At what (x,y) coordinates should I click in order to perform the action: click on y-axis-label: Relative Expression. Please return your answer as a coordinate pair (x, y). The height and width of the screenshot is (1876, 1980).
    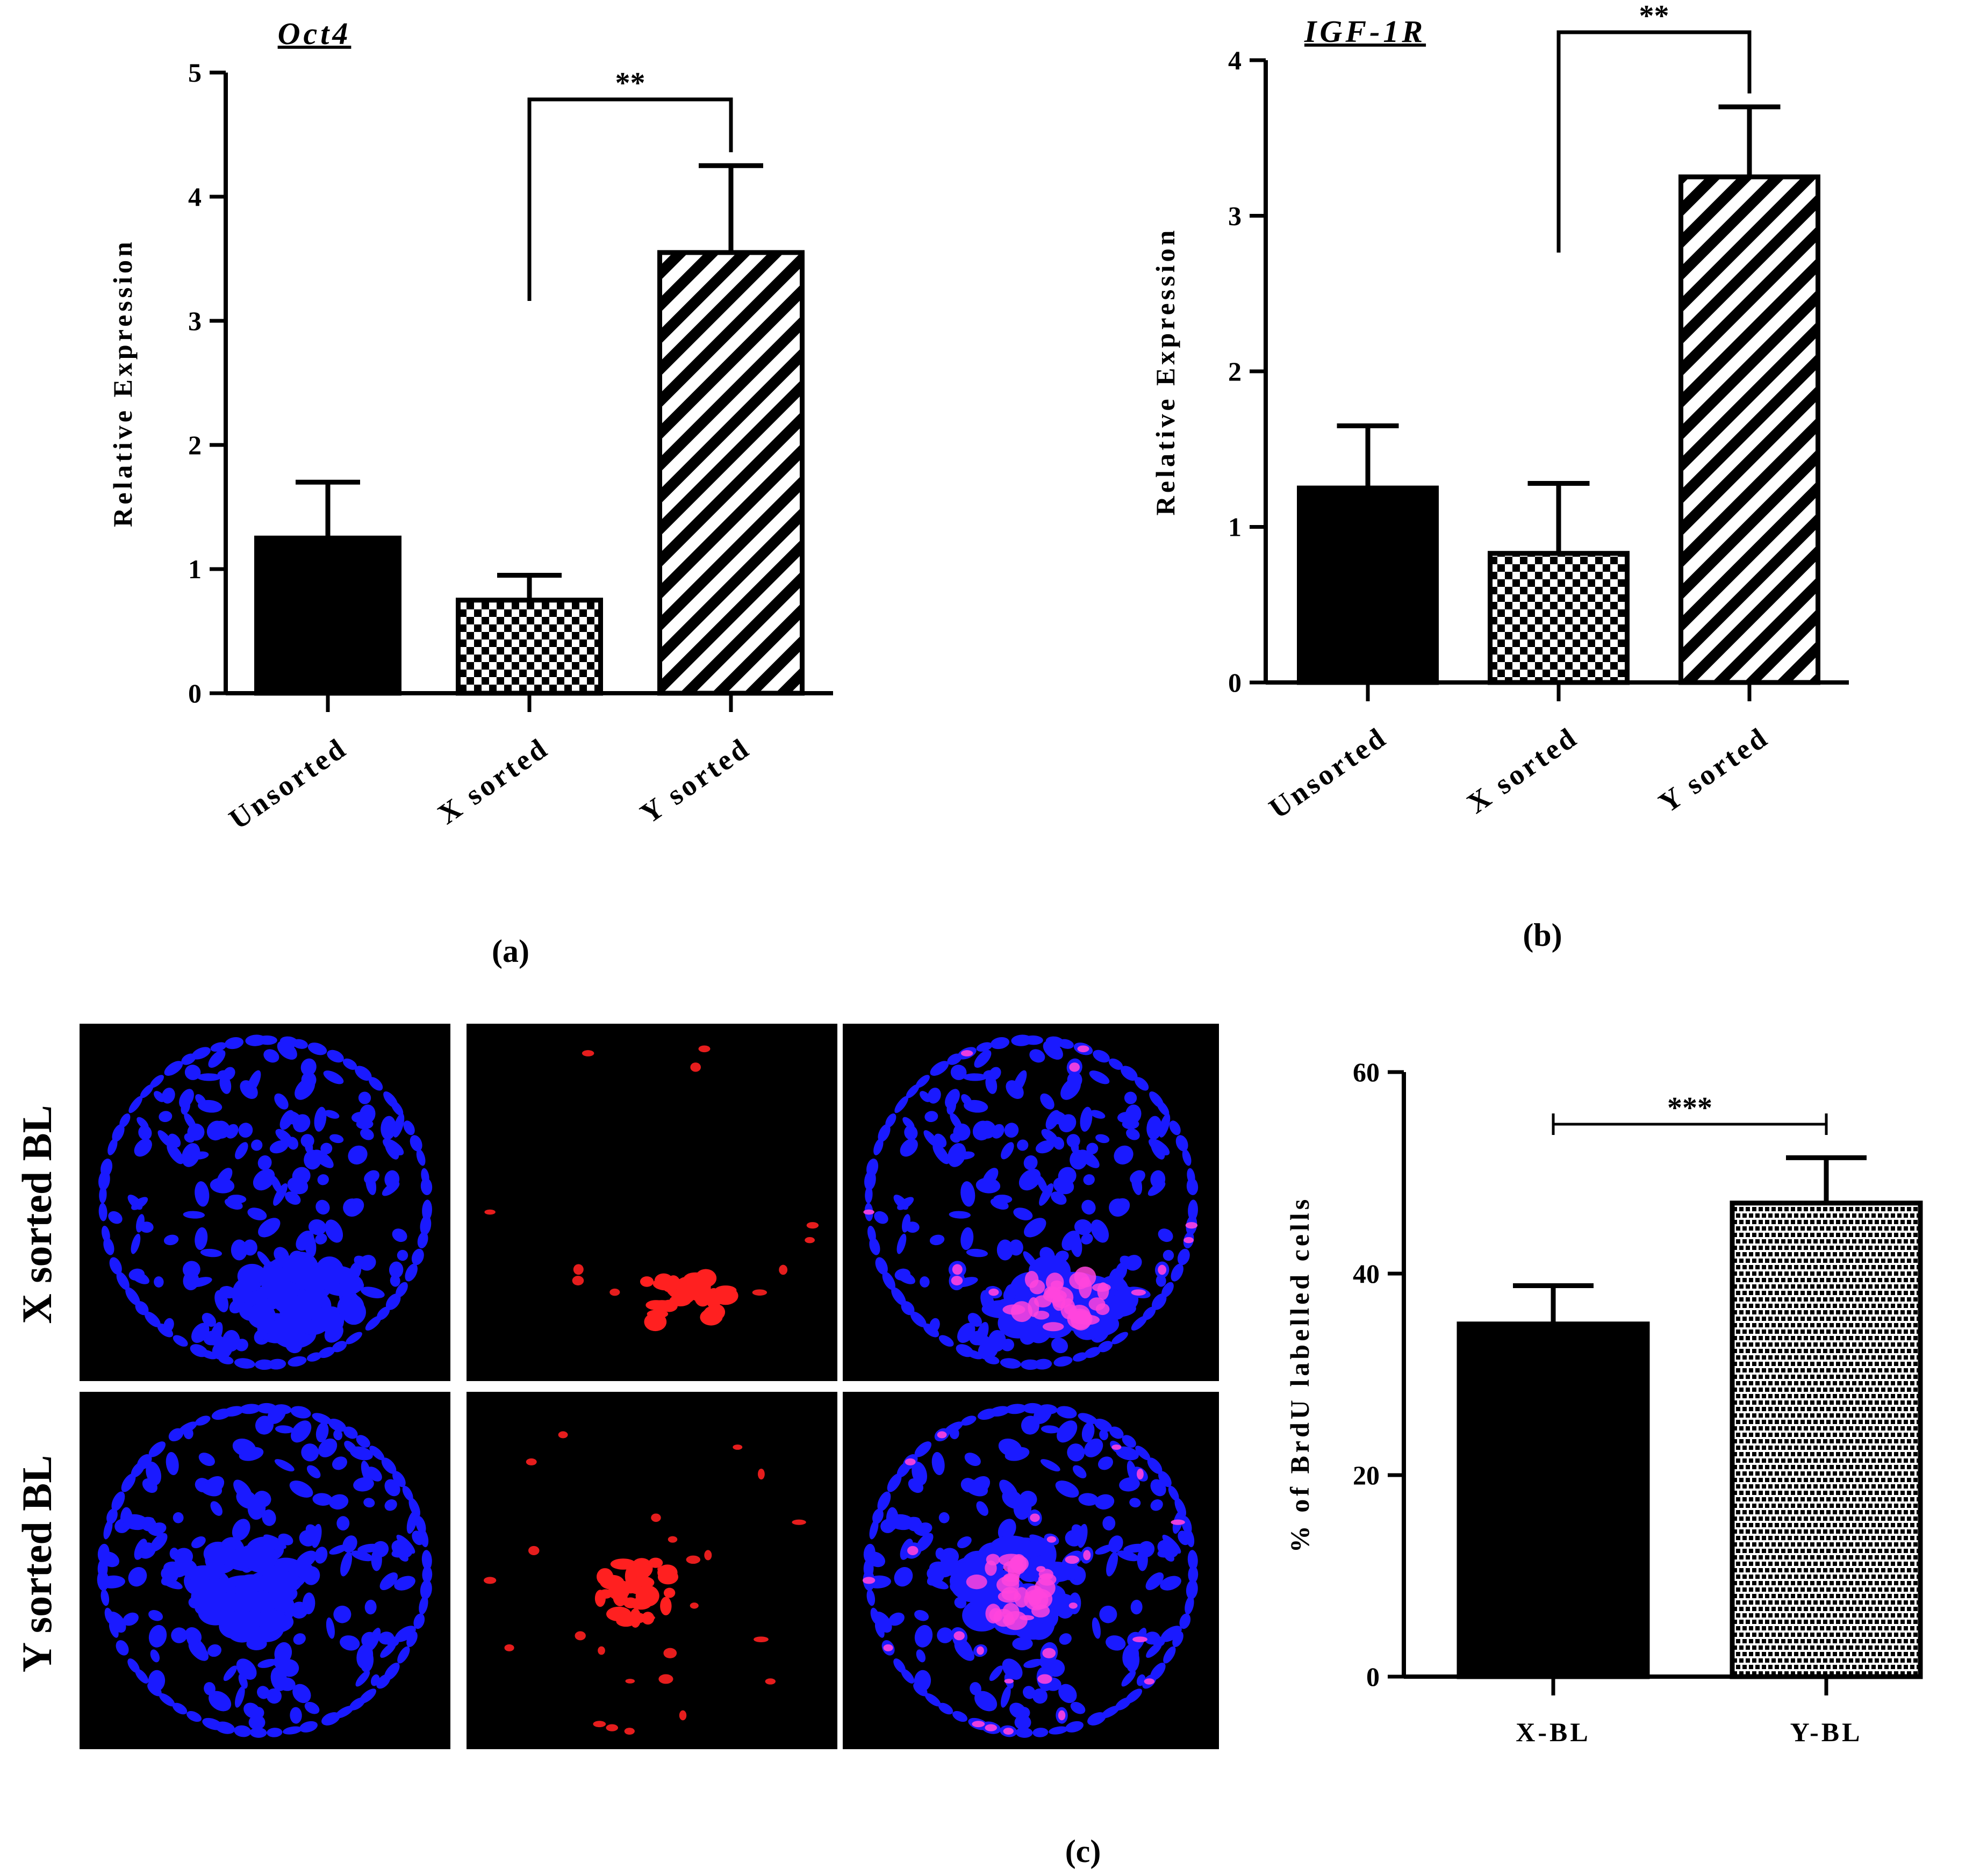
    Looking at the image, I should click on (123, 383).